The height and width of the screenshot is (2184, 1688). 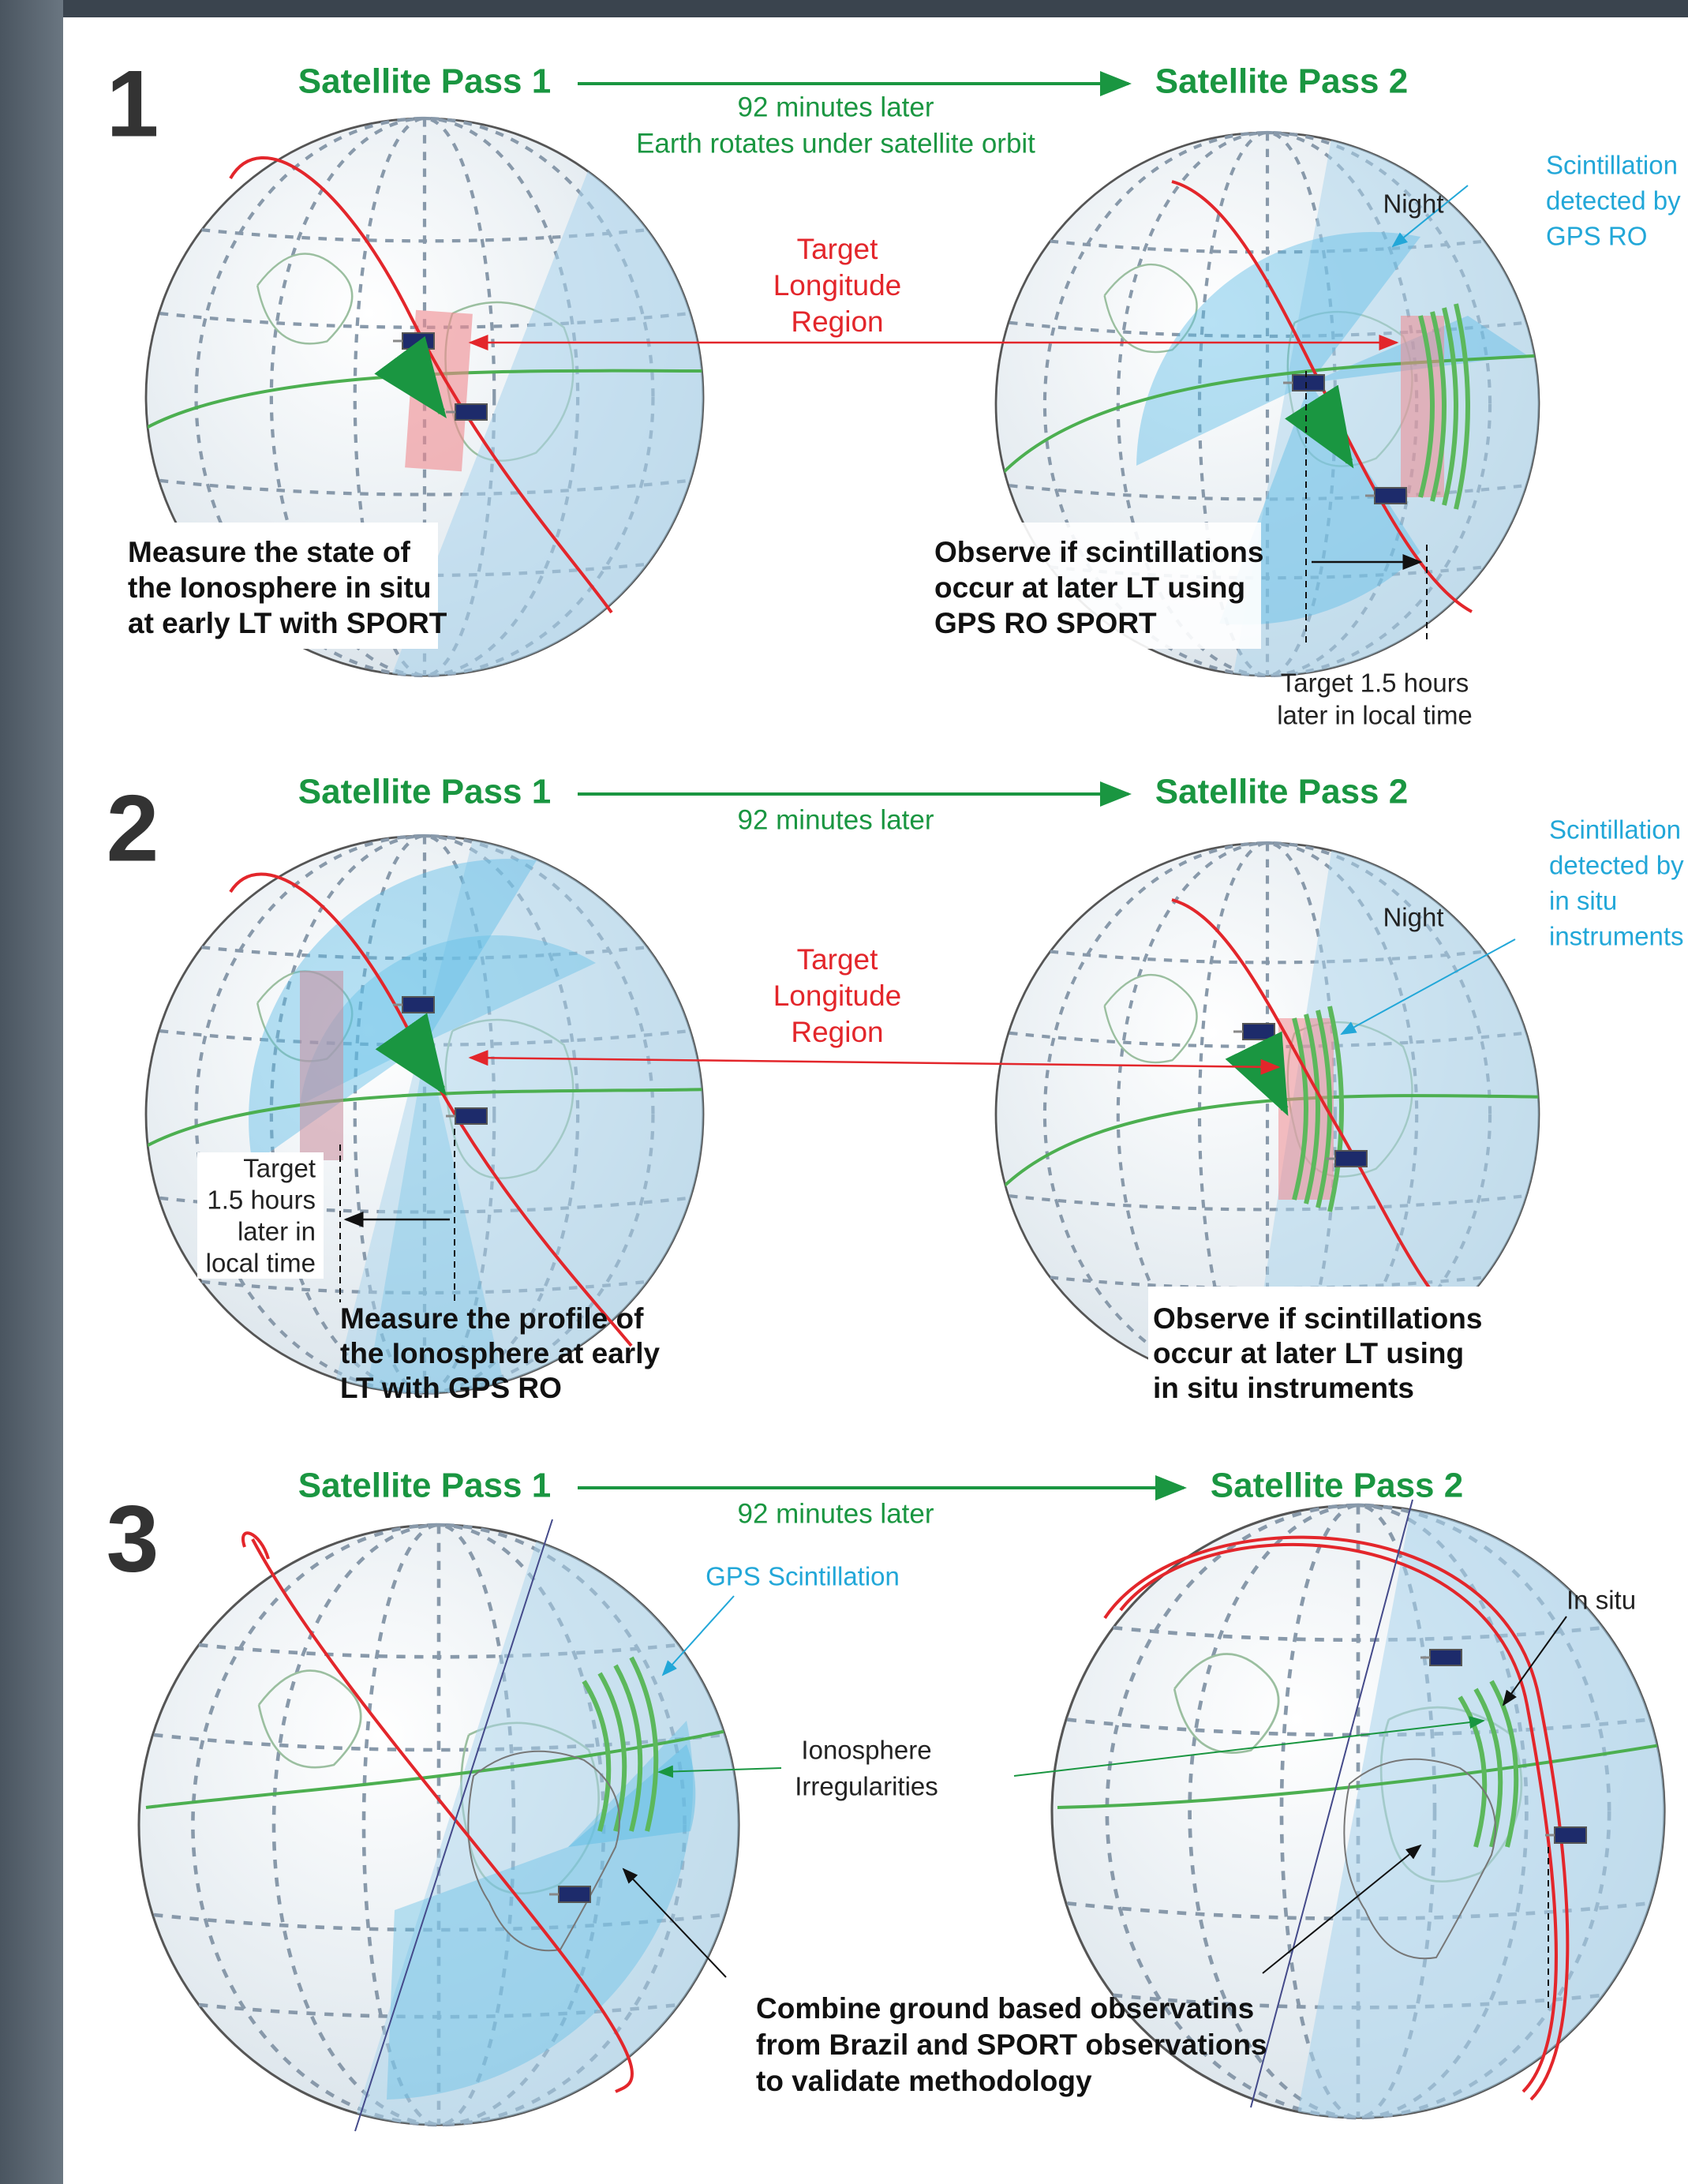 What do you see at coordinates (1238, 418) in the screenshot?
I see `globe-1b` at bounding box center [1238, 418].